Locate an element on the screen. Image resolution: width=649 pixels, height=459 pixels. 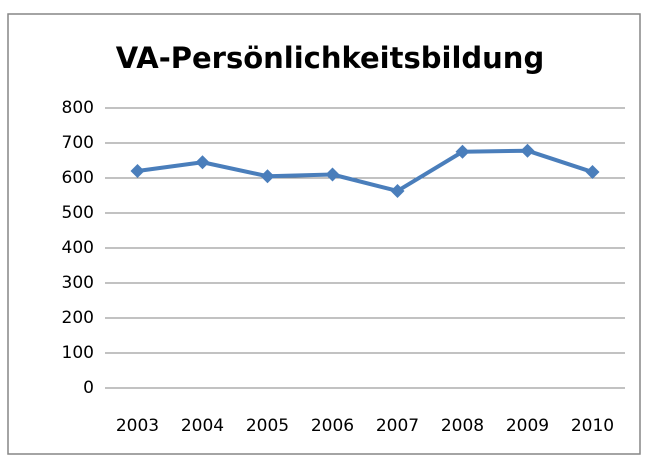
y-tick-label: 300 is located at coordinates (78, 283).